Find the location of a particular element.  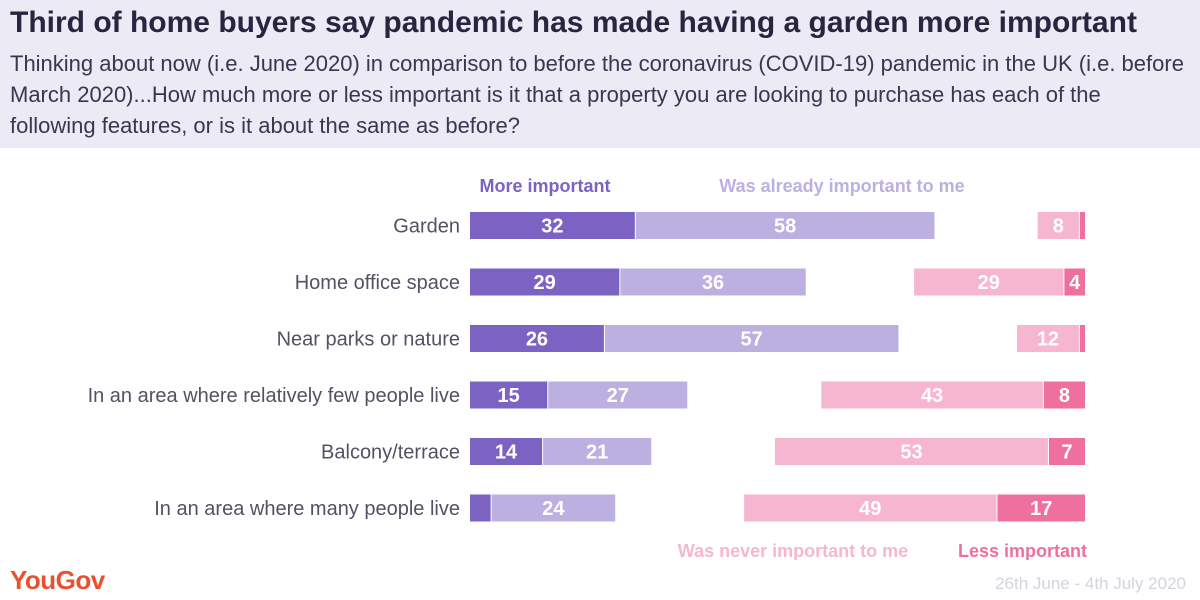

data-label: 49 is located at coordinates (870, 509).